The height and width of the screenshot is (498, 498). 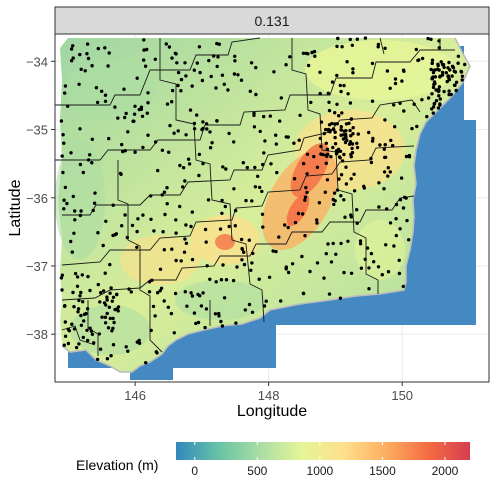 I want to click on facet-strip, so click(x=272, y=20).